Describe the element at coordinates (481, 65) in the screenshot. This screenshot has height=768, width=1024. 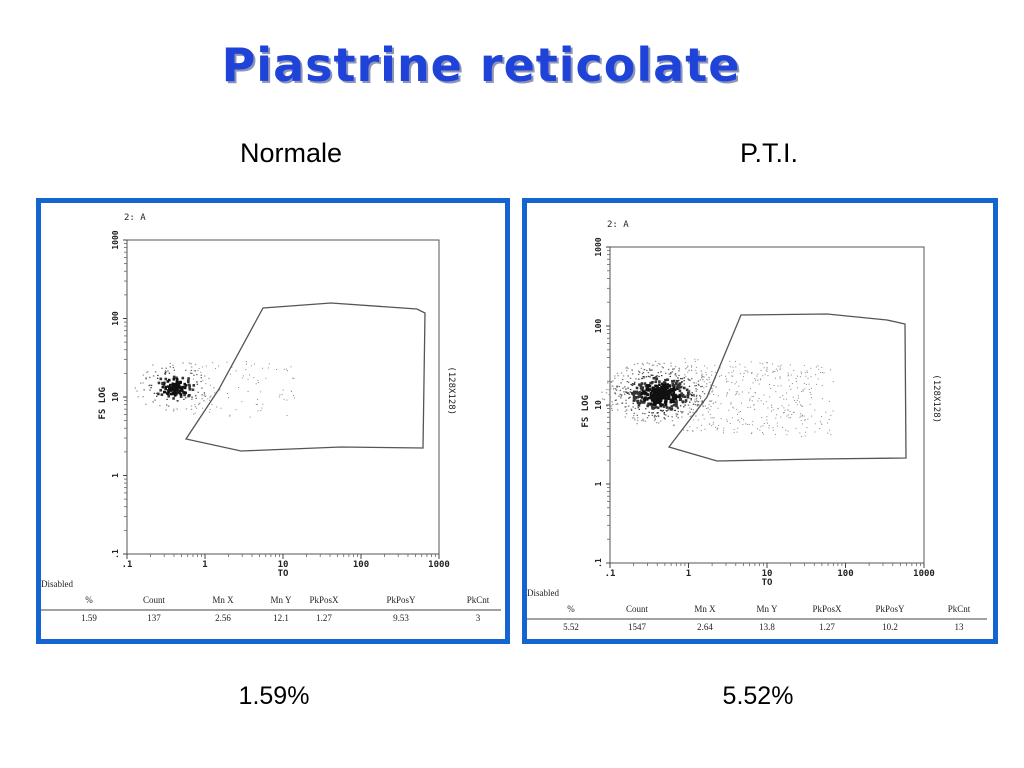
I see `slide-title: Piastrine reticolate` at that location.